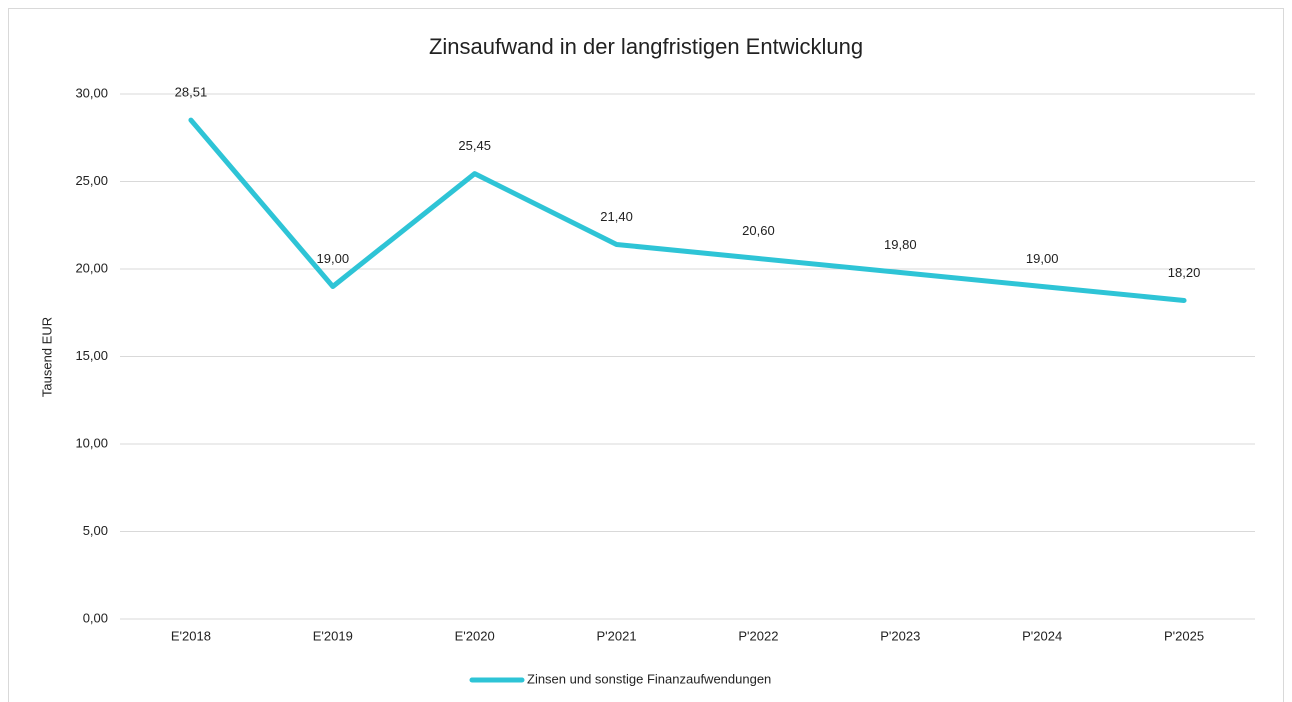 The image size is (1292, 702). Describe the element at coordinates (758, 635) in the screenshot. I see `x-tick-label: P'2022` at that location.